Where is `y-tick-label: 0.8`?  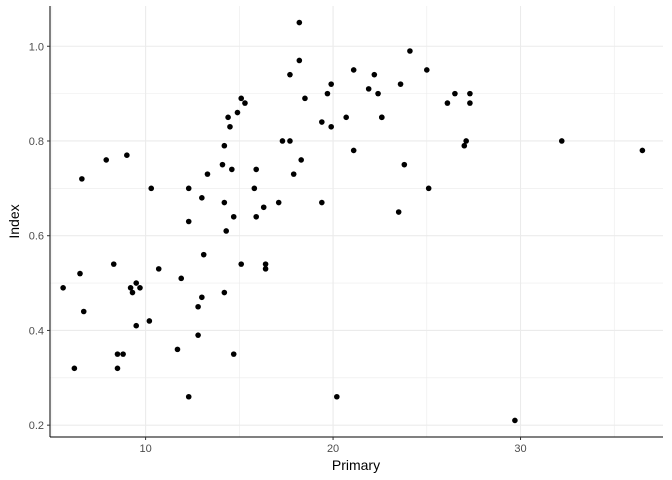
y-tick-label: 0.8 is located at coordinates (36, 142).